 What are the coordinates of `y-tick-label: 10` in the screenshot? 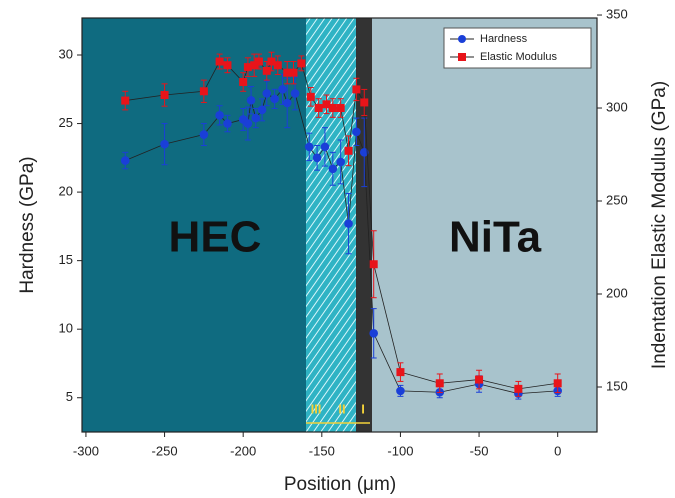 It's located at (66, 328).